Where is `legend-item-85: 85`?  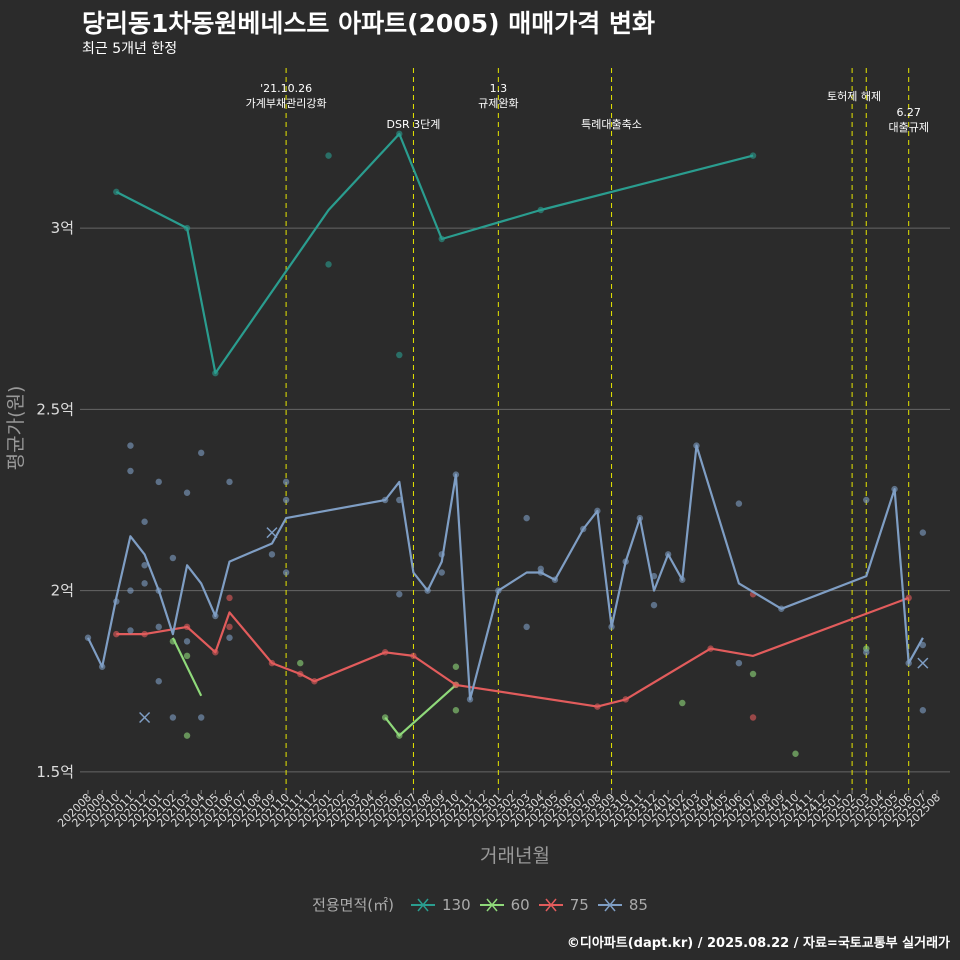
legend-item-85: 85 is located at coordinates (622, 905).